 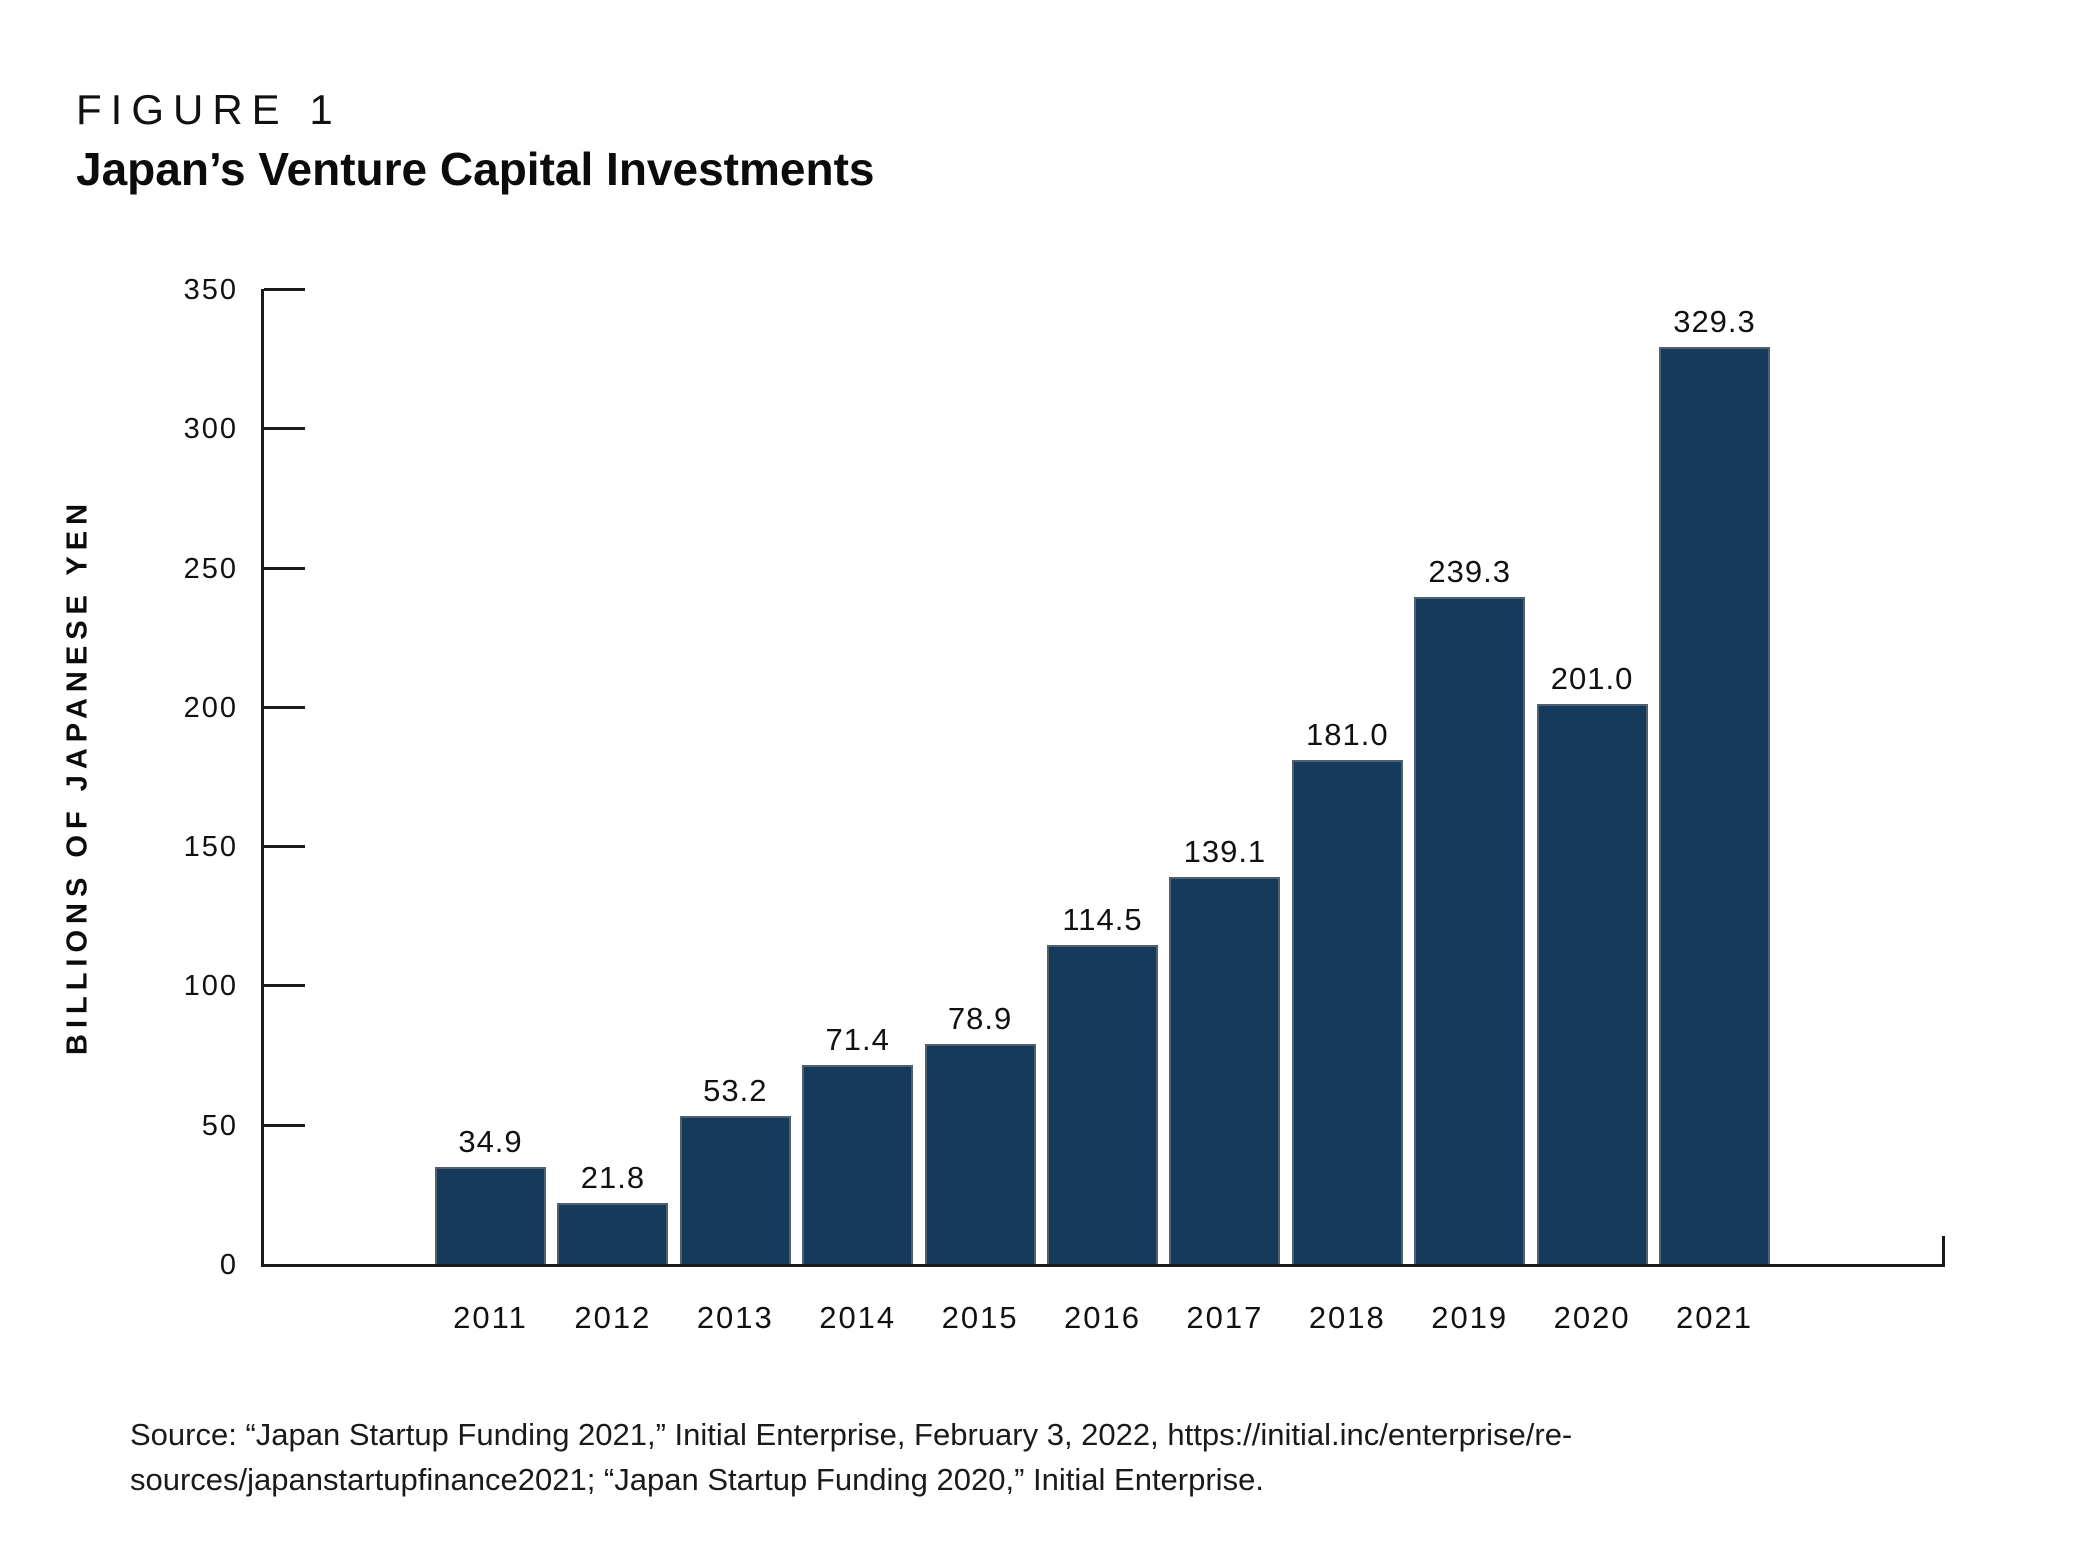 What do you see at coordinates (209, 109) in the screenshot?
I see `figure-label: FIGURE 1` at bounding box center [209, 109].